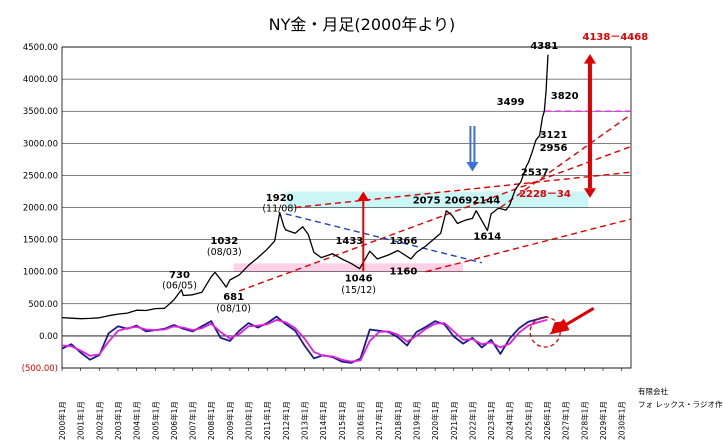 This screenshot has height=447, width=723. I want to click on y-tick-label: 0.00, so click(48, 337).